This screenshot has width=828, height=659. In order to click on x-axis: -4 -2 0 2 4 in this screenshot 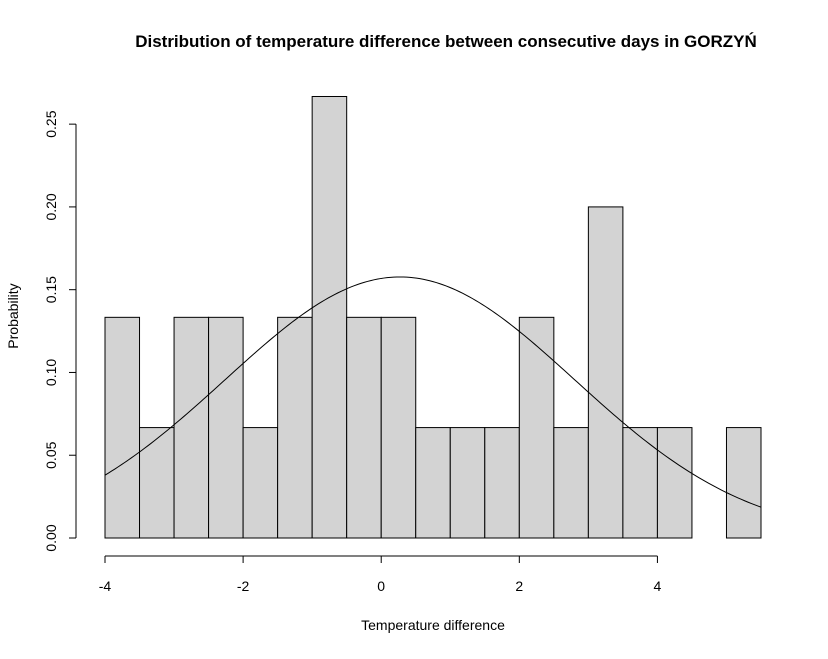, I will do `click(380, 574)`.